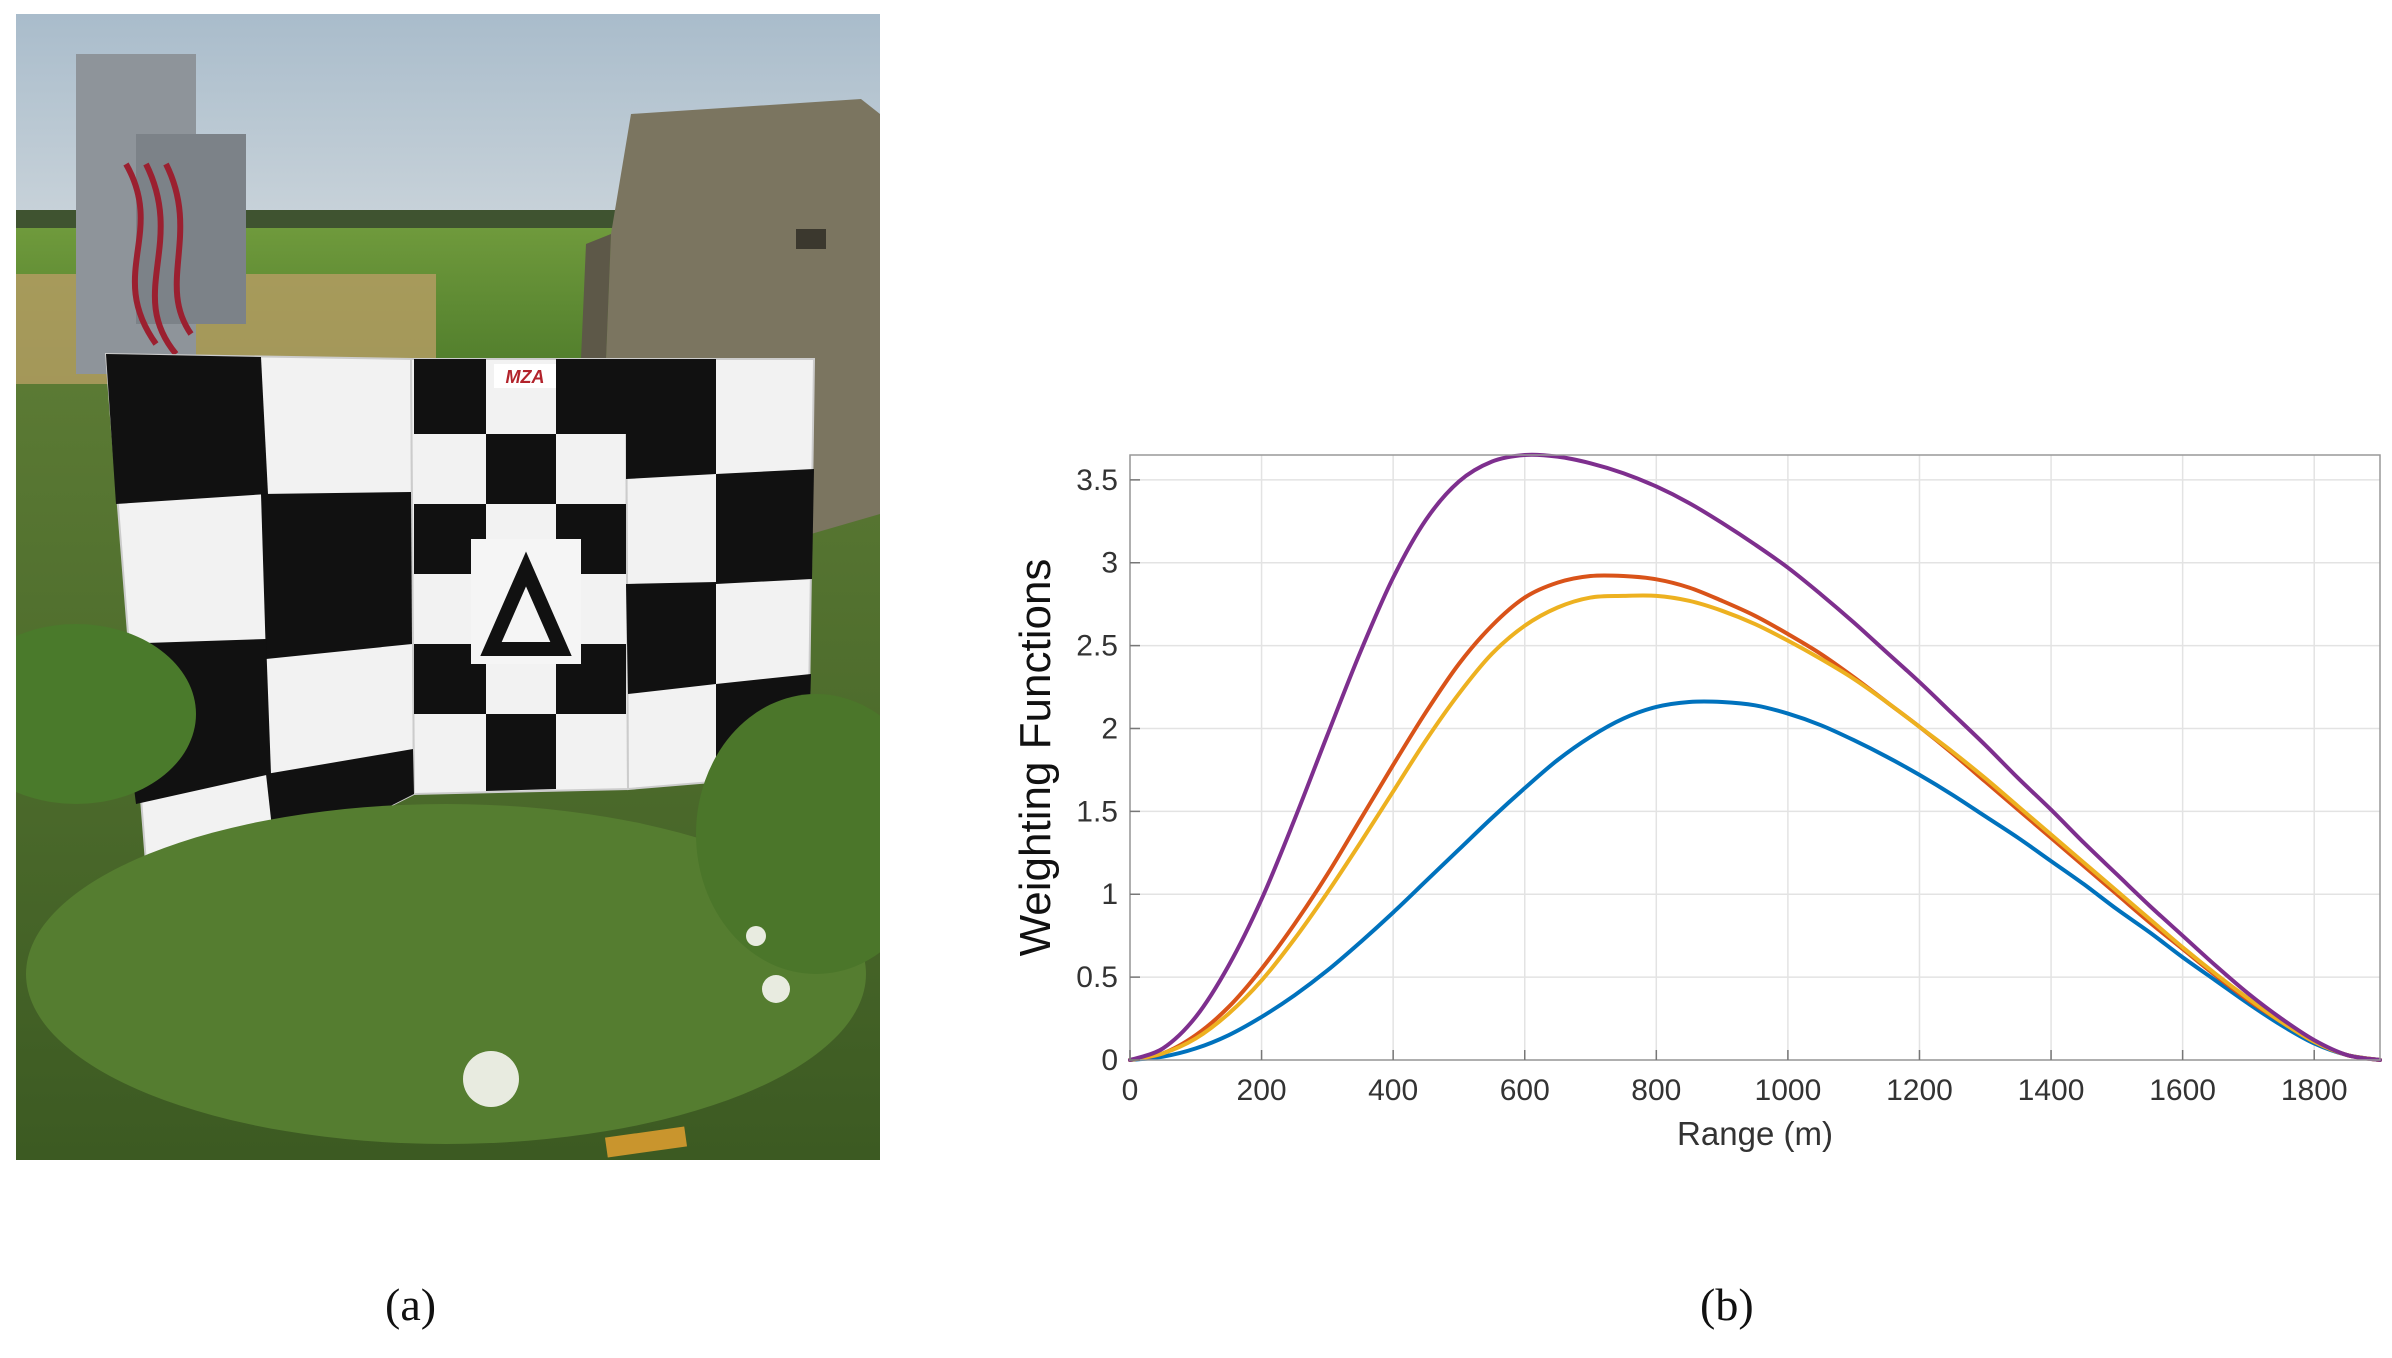  Describe the element at coordinates (446, 974) in the screenshot. I see `weeds-front` at that location.